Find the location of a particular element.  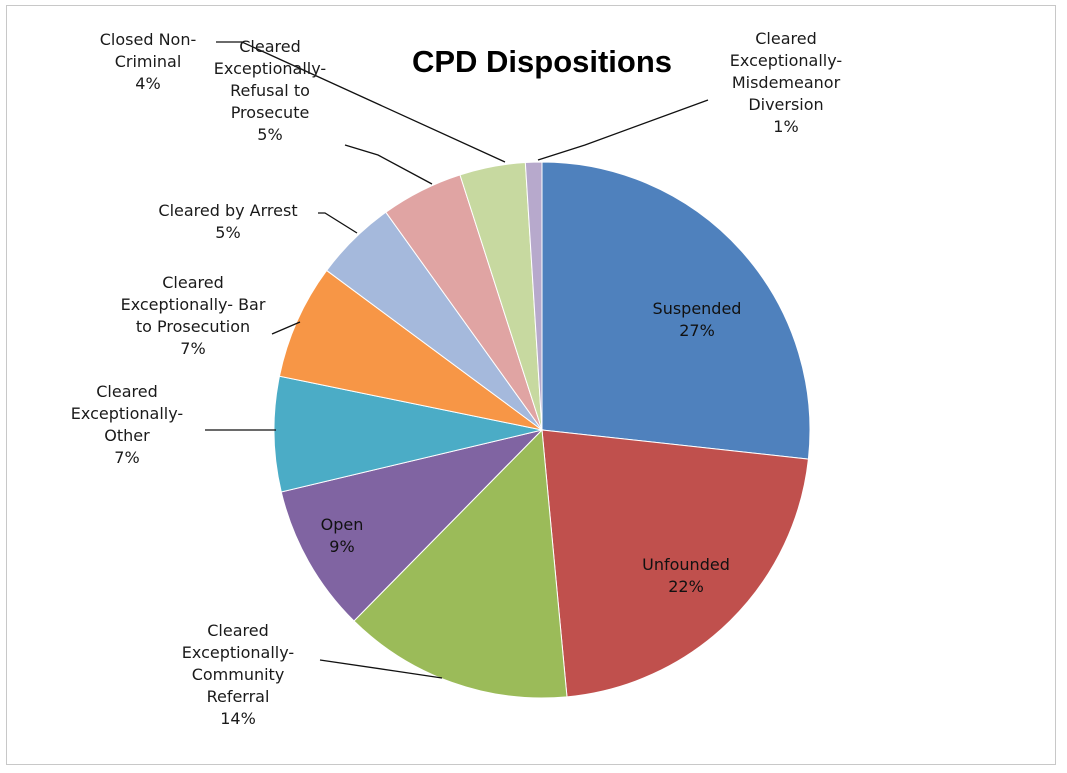

pie-slice-cleared-exceptionally-other is located at coordinates (408, 434).